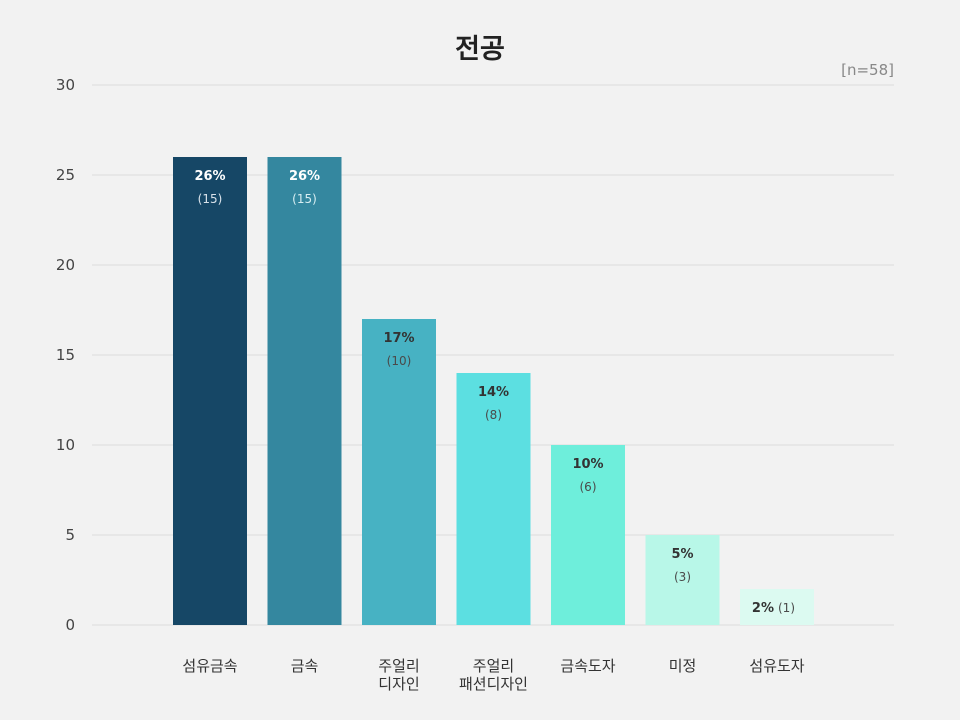 This screenshot has width=960, height=720. I want to click on x-category-label: 섬유도자, so click(776, 666).